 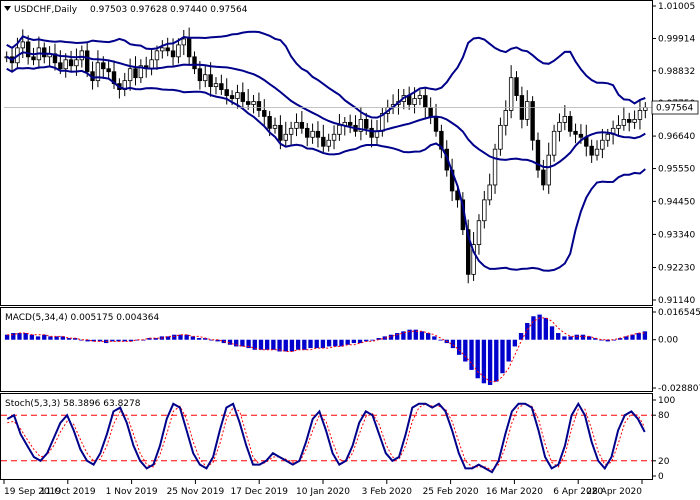 What do you see at coordinates (387, 492) in the screenshot?
I see `x-tick-label: 3 Feb 2020` at bounding box center [387, 492].